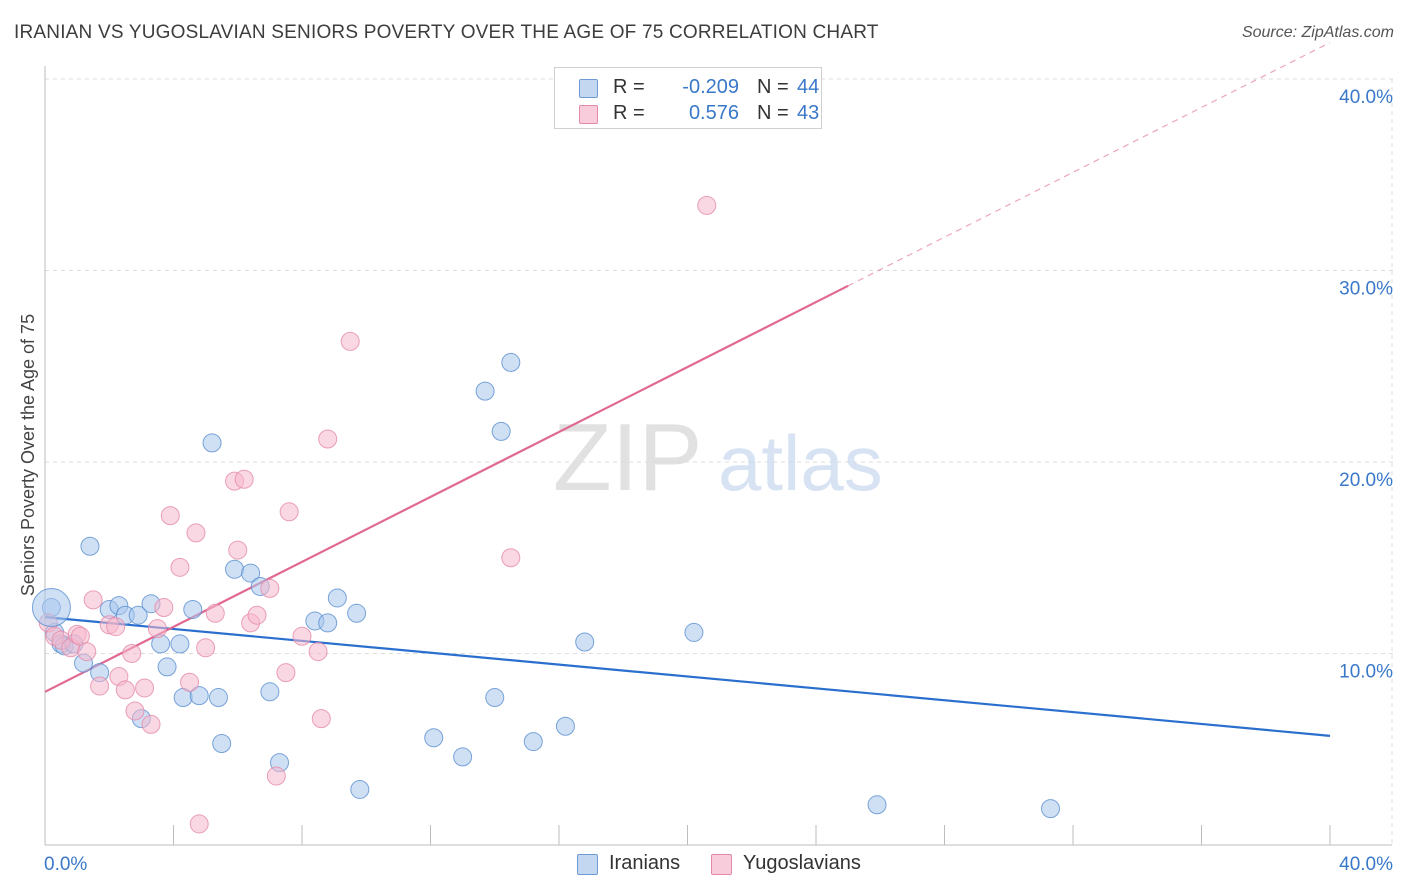 The image size is (1406, 892). I want to click on bottom-legend-label-yugoslavians: Yugoslavians, so click(802, 863).